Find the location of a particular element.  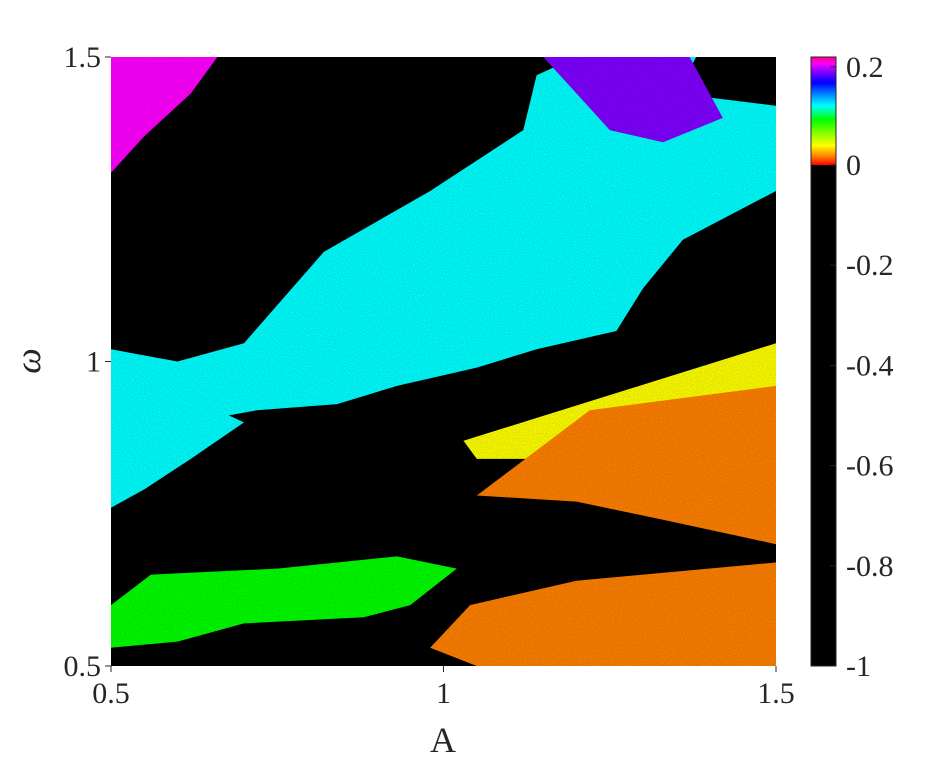

colorbar-frame is located at coordinates (823, 361).